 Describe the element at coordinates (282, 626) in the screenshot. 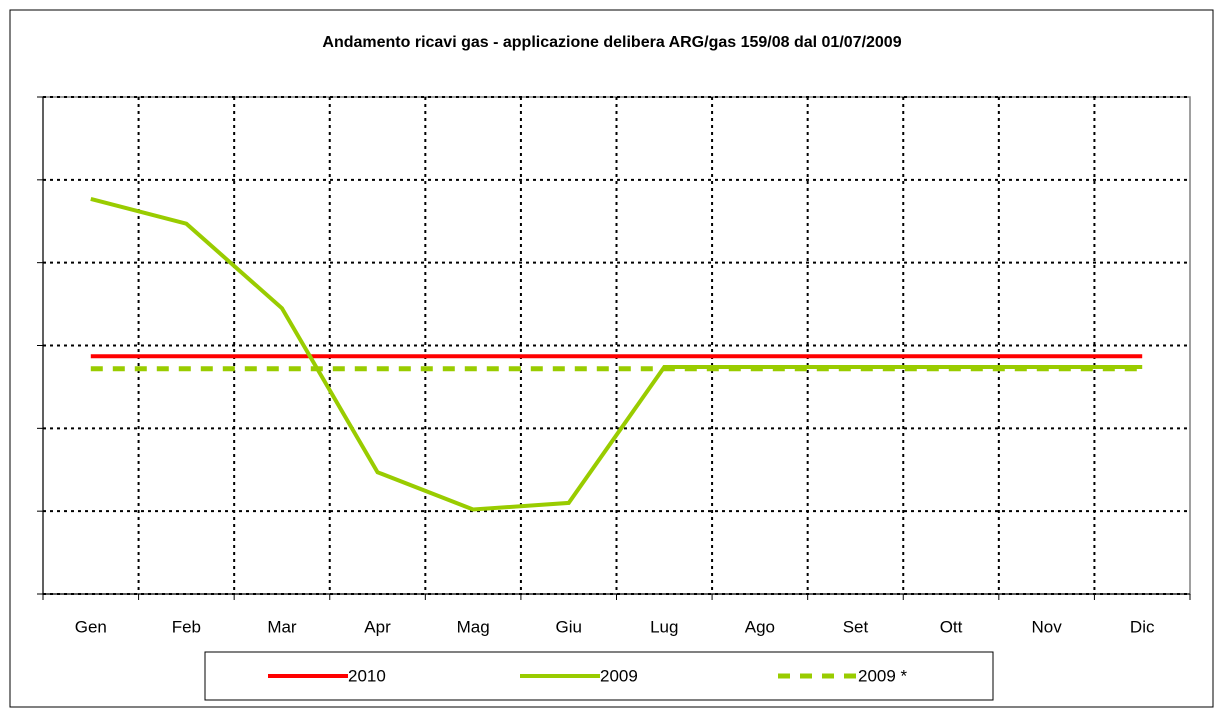

I see `x-tick-label: Mar` at that location.